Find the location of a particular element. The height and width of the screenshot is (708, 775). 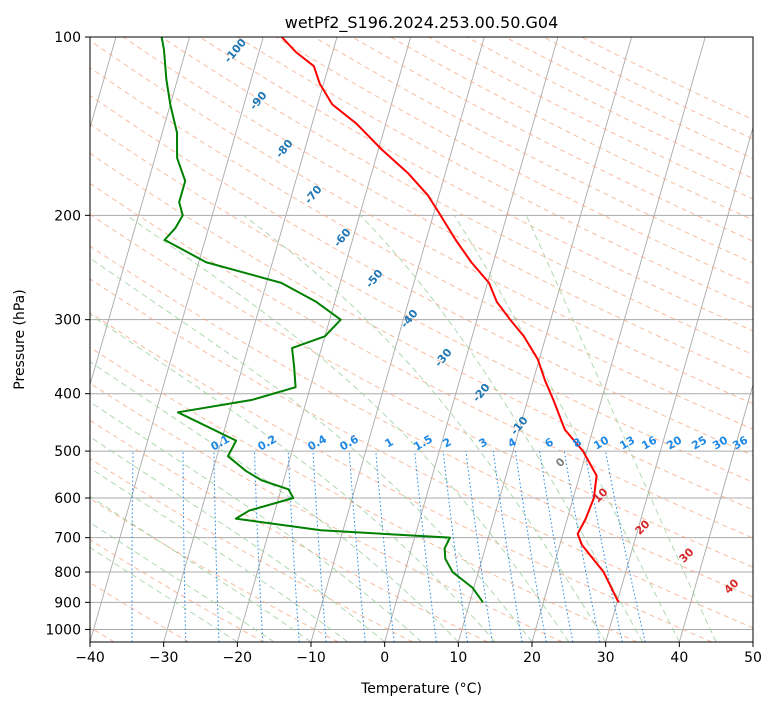

y-tick-label: 600 is located at coordinates (67, 499).